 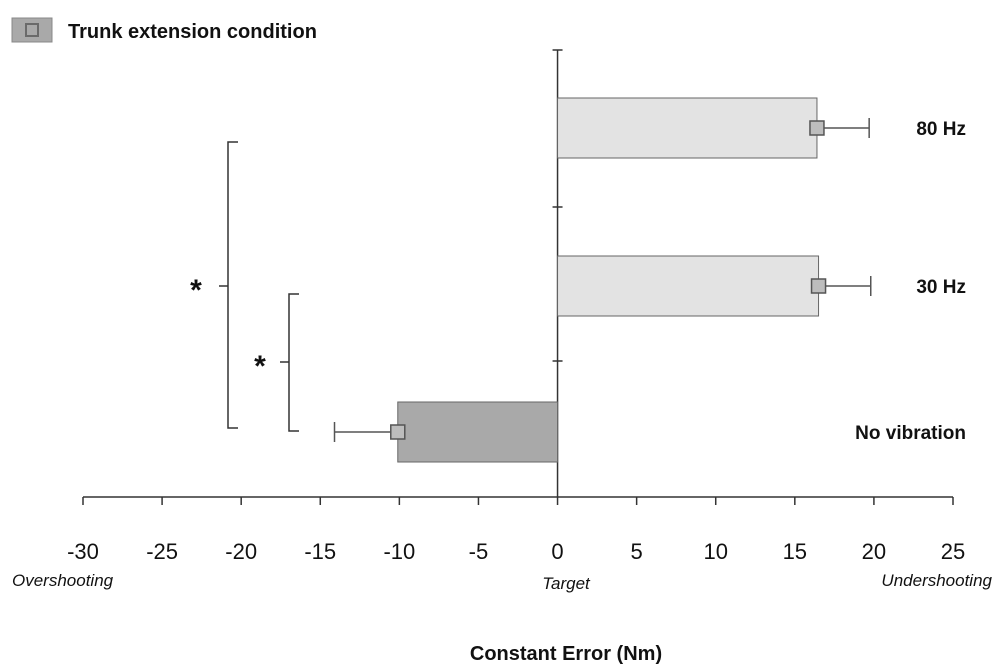 What do you see at coordinates (192, 32) in the screenshot?
I see `legend-label: Trunk extension condition` at bounding box center [192, 32].